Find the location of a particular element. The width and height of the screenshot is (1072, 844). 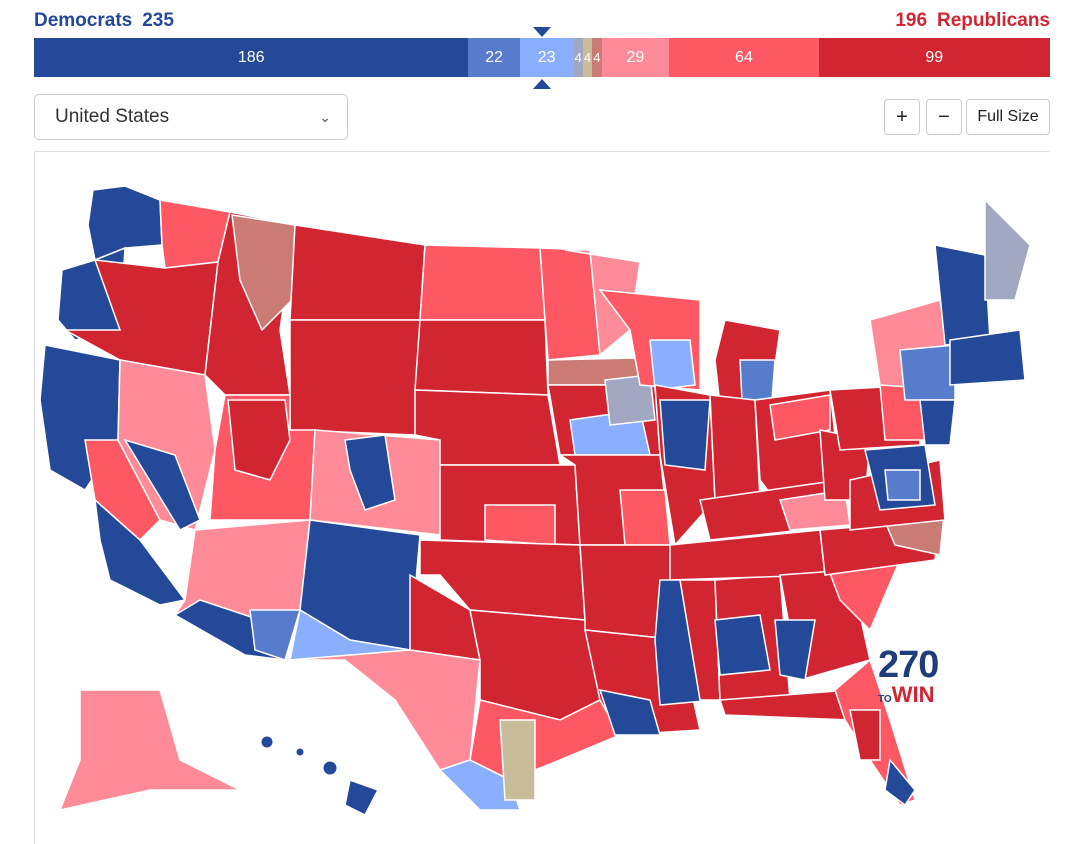

region-select: United States ⌄ is located at coordinates (191, 117).